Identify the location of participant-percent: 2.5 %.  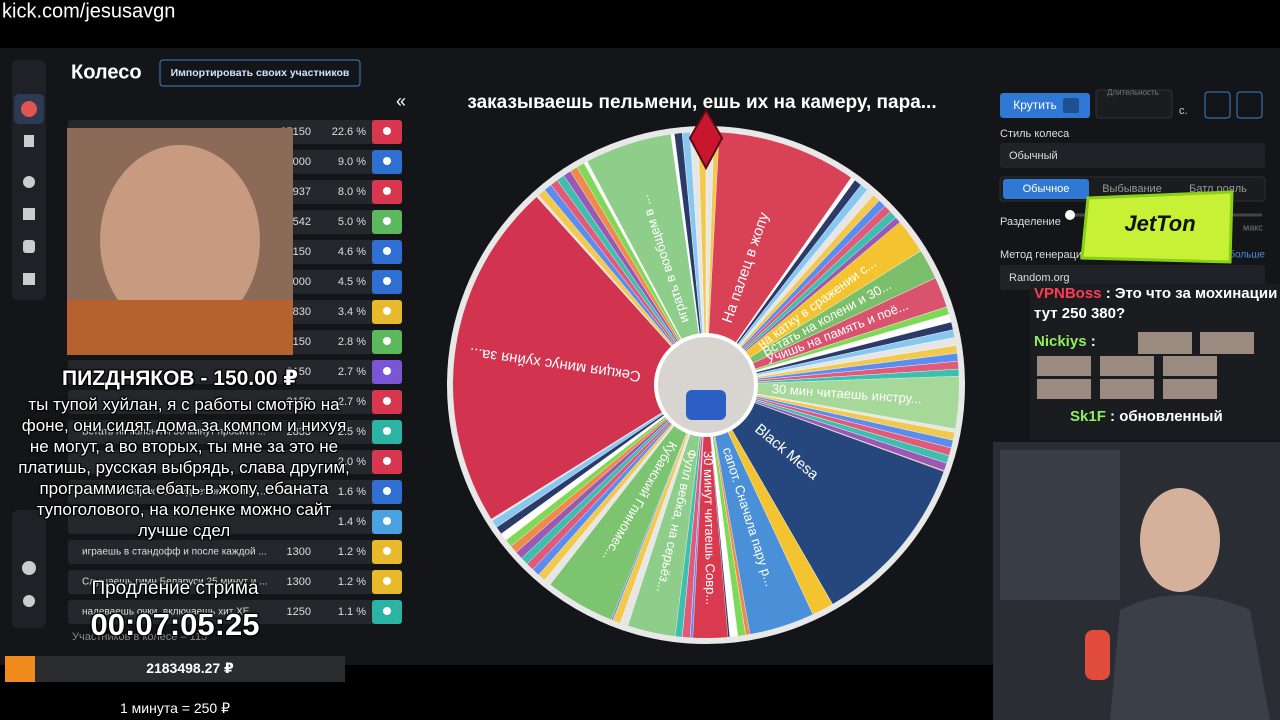
(352, 432).